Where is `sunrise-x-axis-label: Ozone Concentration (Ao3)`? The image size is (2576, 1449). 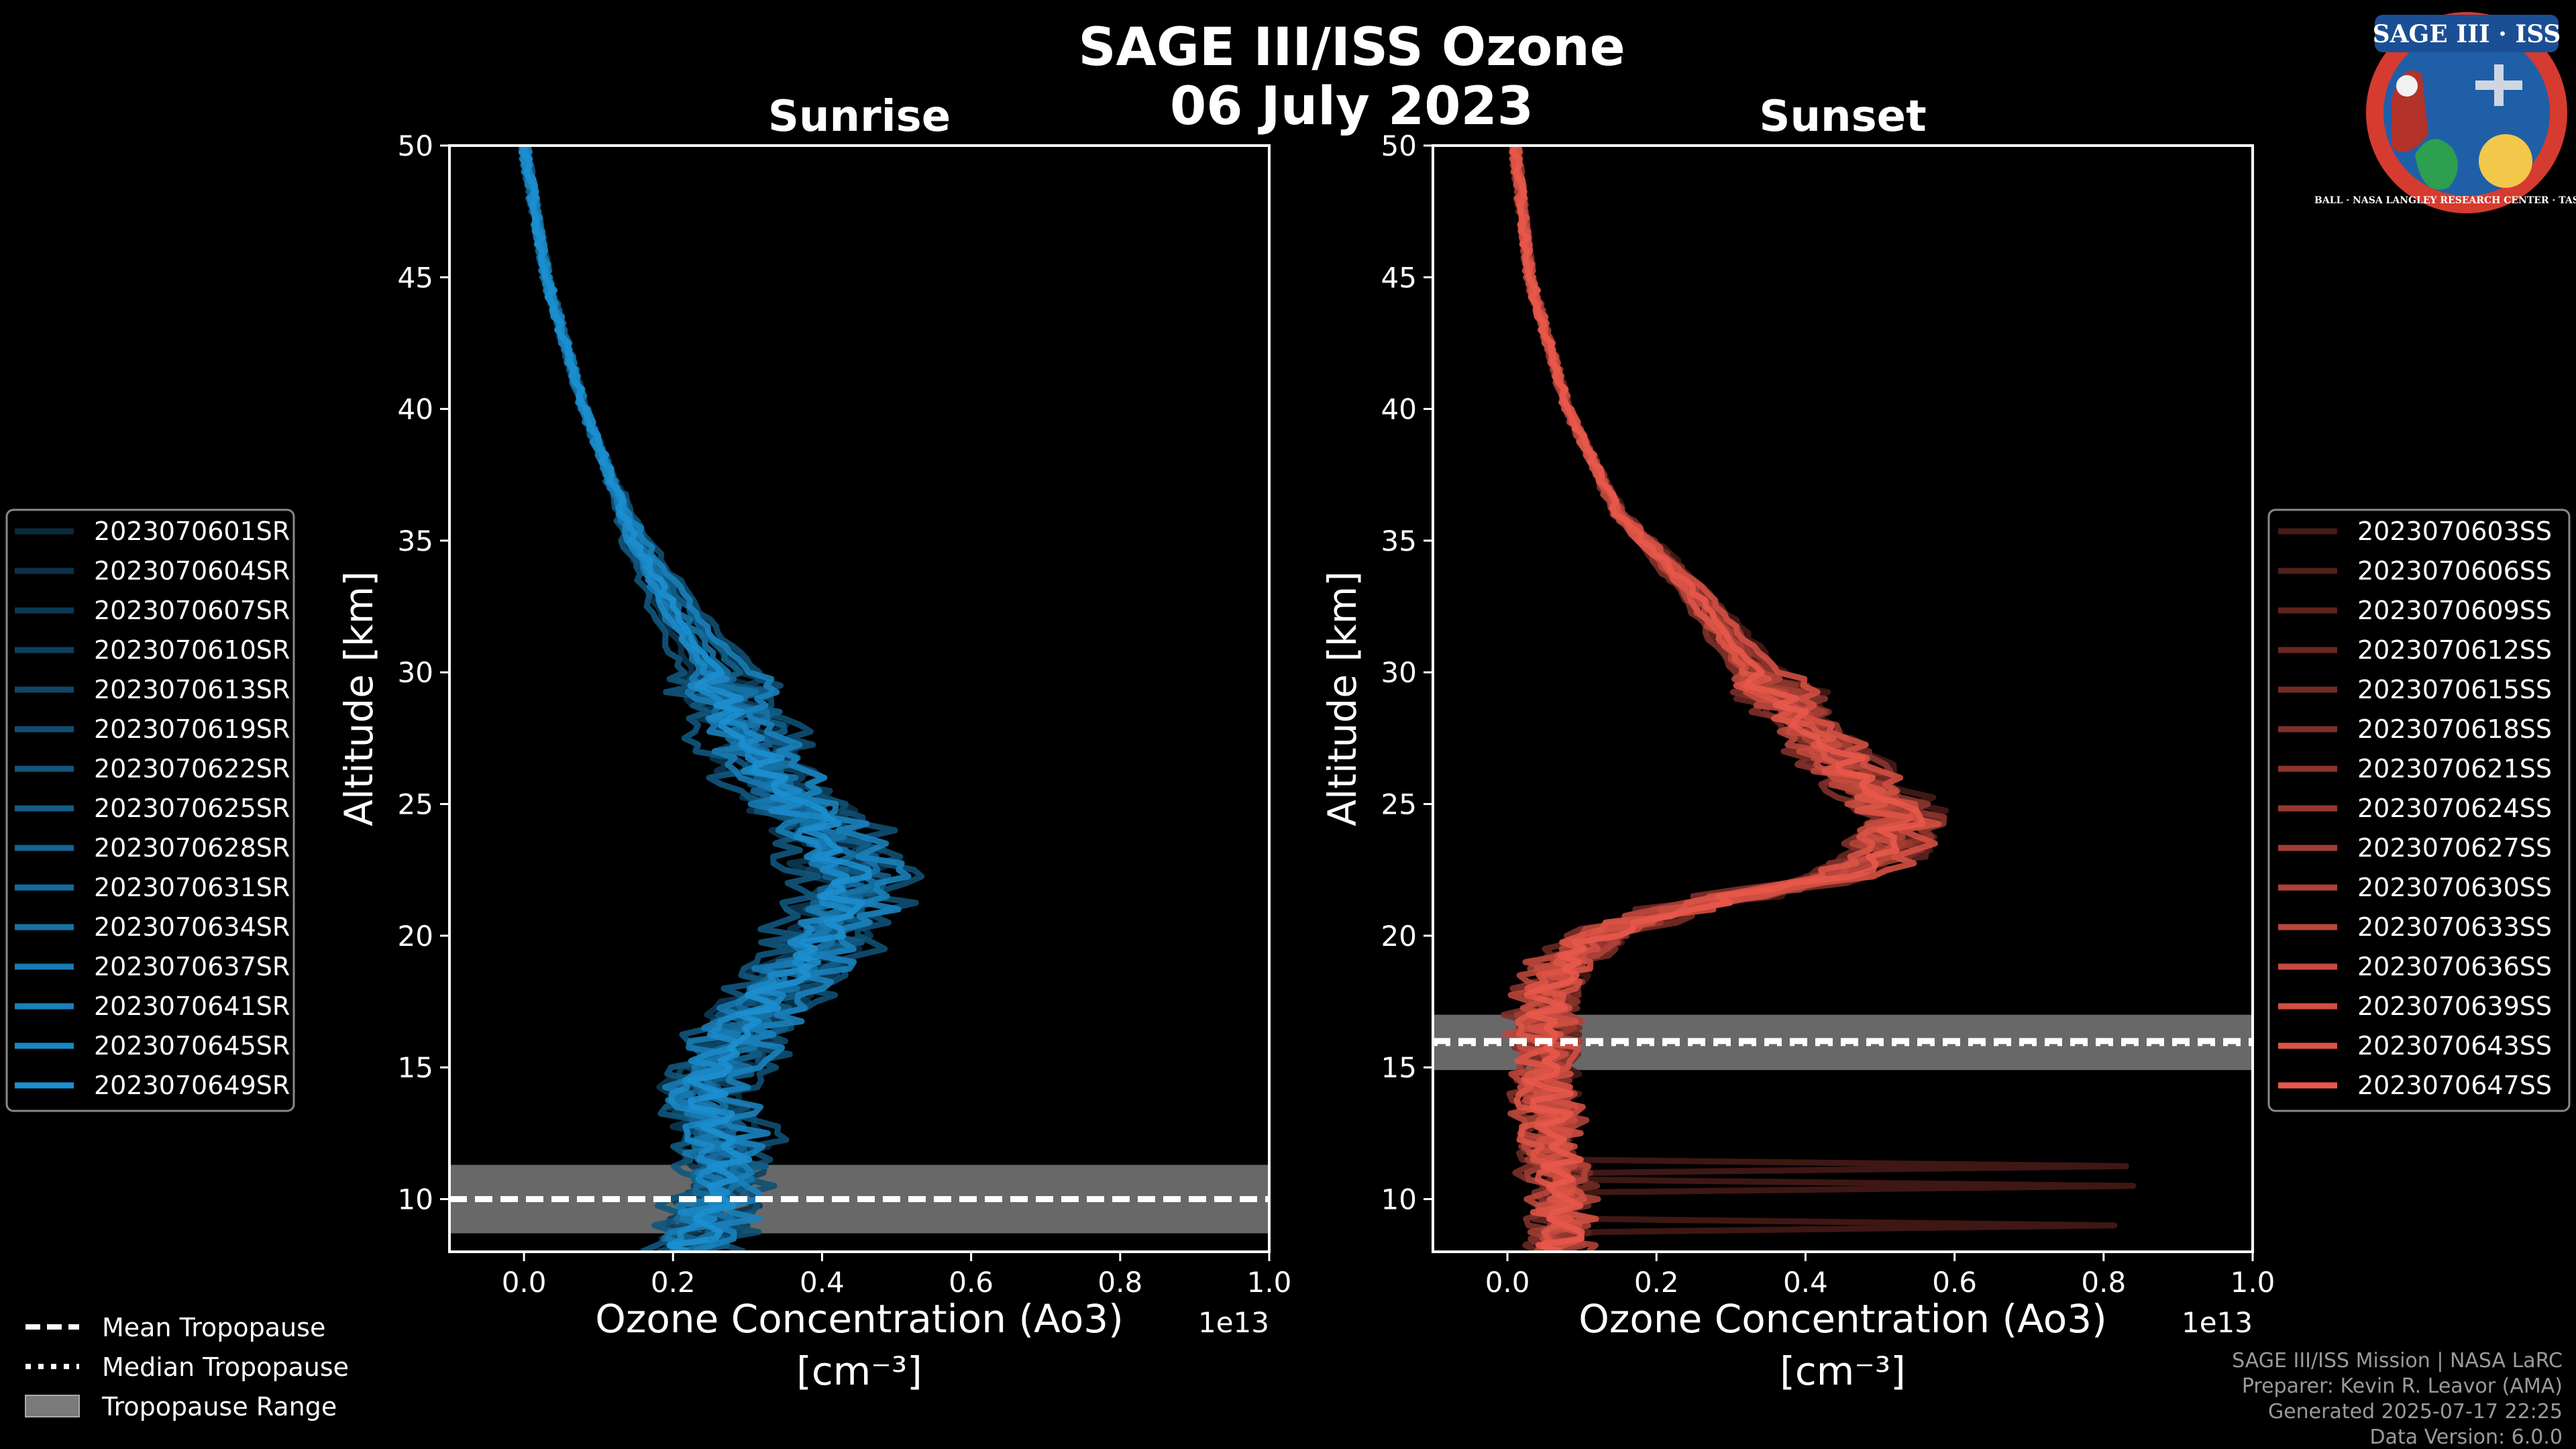 sunrise-x-axis-label: Ozone Concentration (Ao3) is located at coordinates (859, 1319).